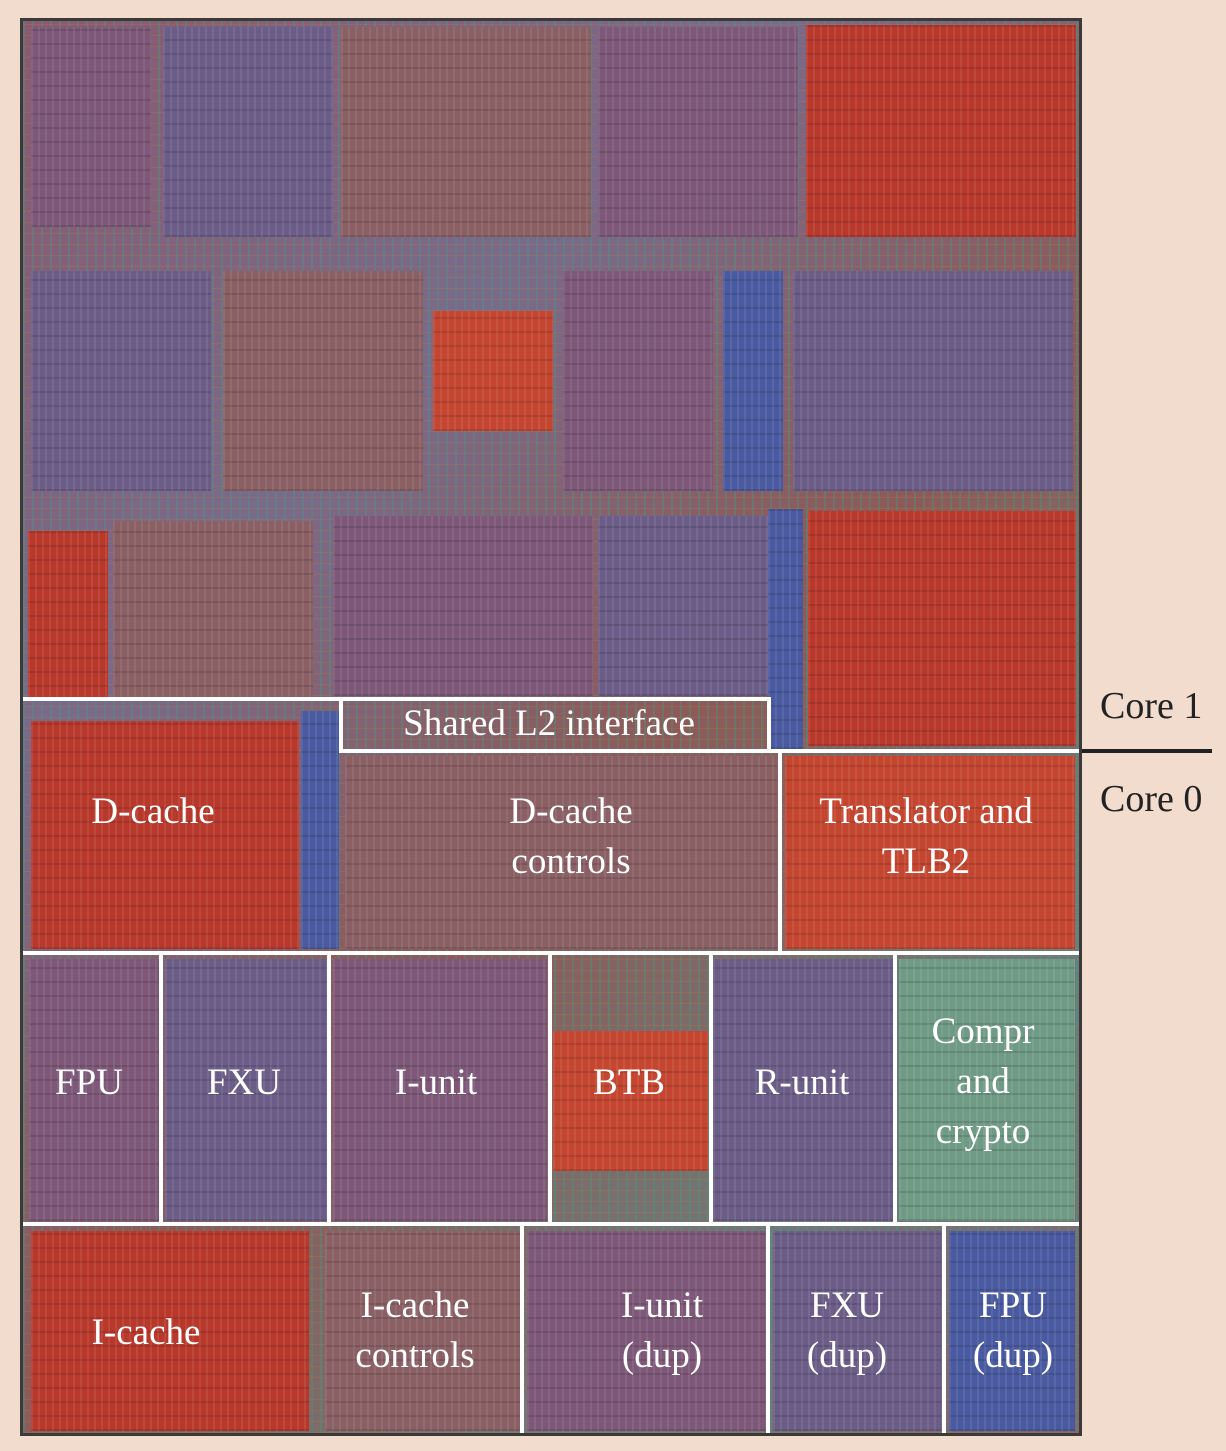  What do you see at coordinates (662, 1305) in the screenshot?
I see `label-line: I-unit` at bounding box center [662, 1305].